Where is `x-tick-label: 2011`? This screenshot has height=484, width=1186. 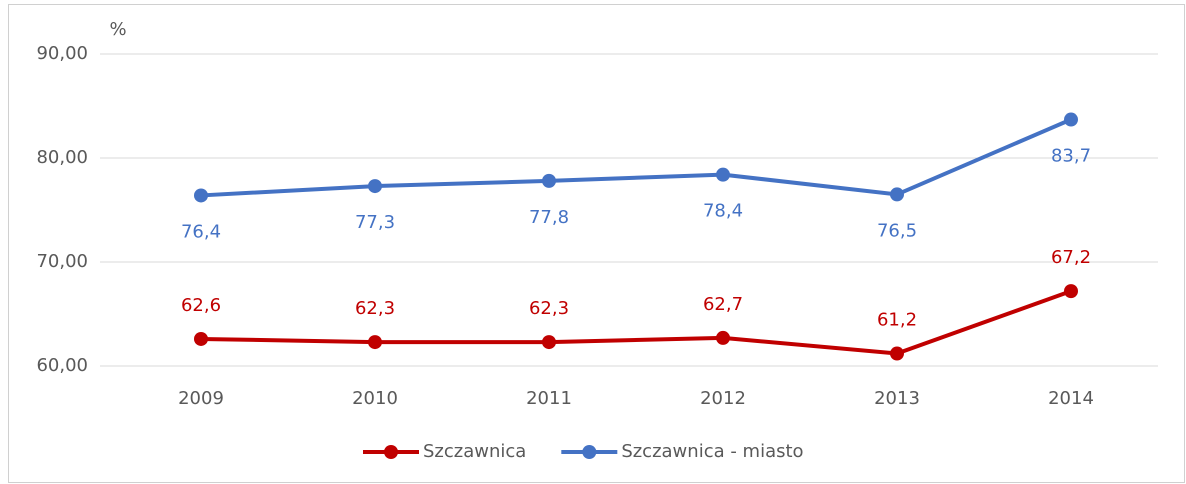 x-tick-label: 2011 is located at coordinates (549, 398).